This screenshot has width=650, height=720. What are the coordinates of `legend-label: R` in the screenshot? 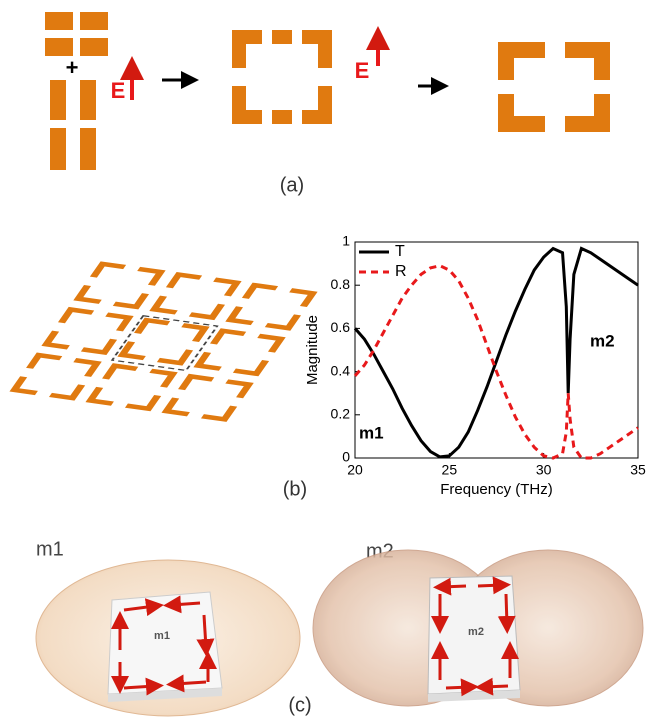 It's located at (401, 271).